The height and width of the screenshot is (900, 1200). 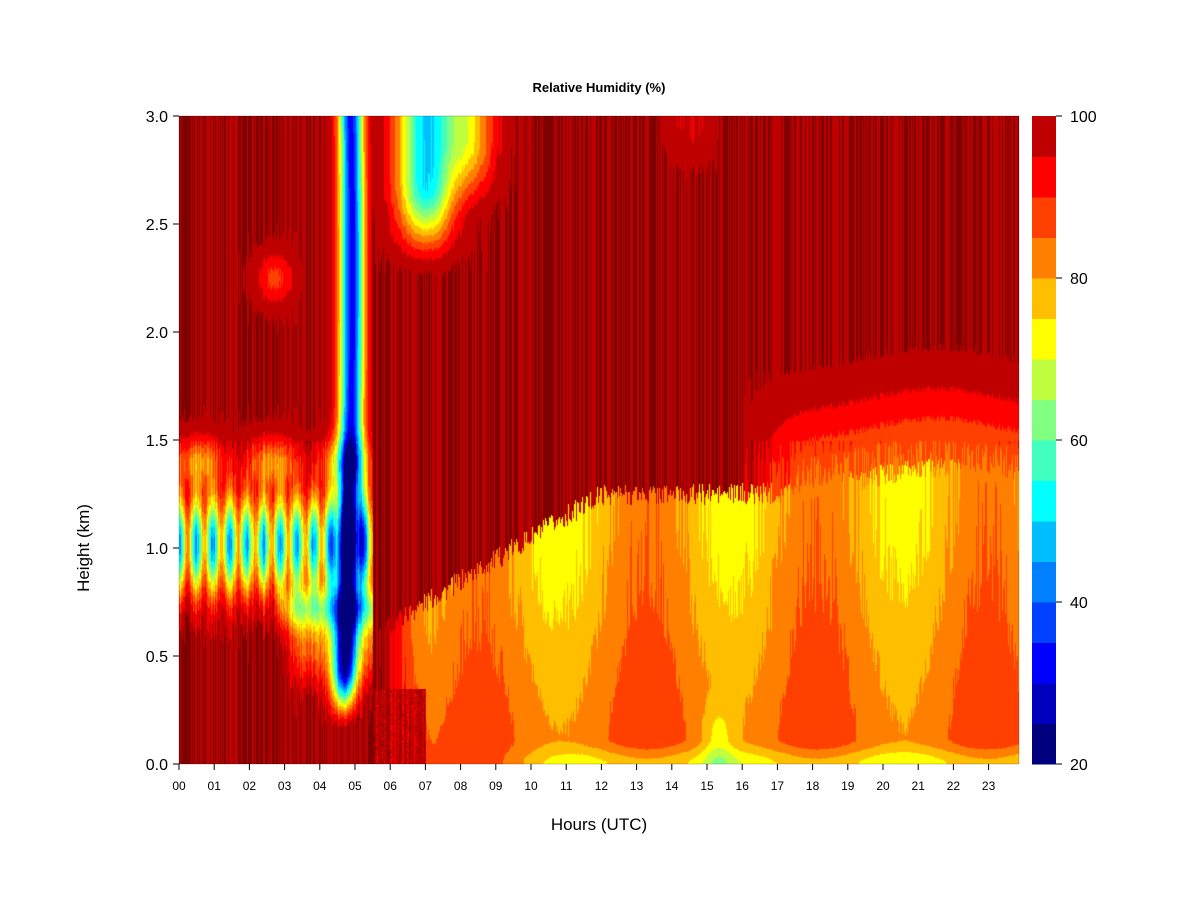 I want to click on x-tick-label: 17, so click(x=778, y=786).